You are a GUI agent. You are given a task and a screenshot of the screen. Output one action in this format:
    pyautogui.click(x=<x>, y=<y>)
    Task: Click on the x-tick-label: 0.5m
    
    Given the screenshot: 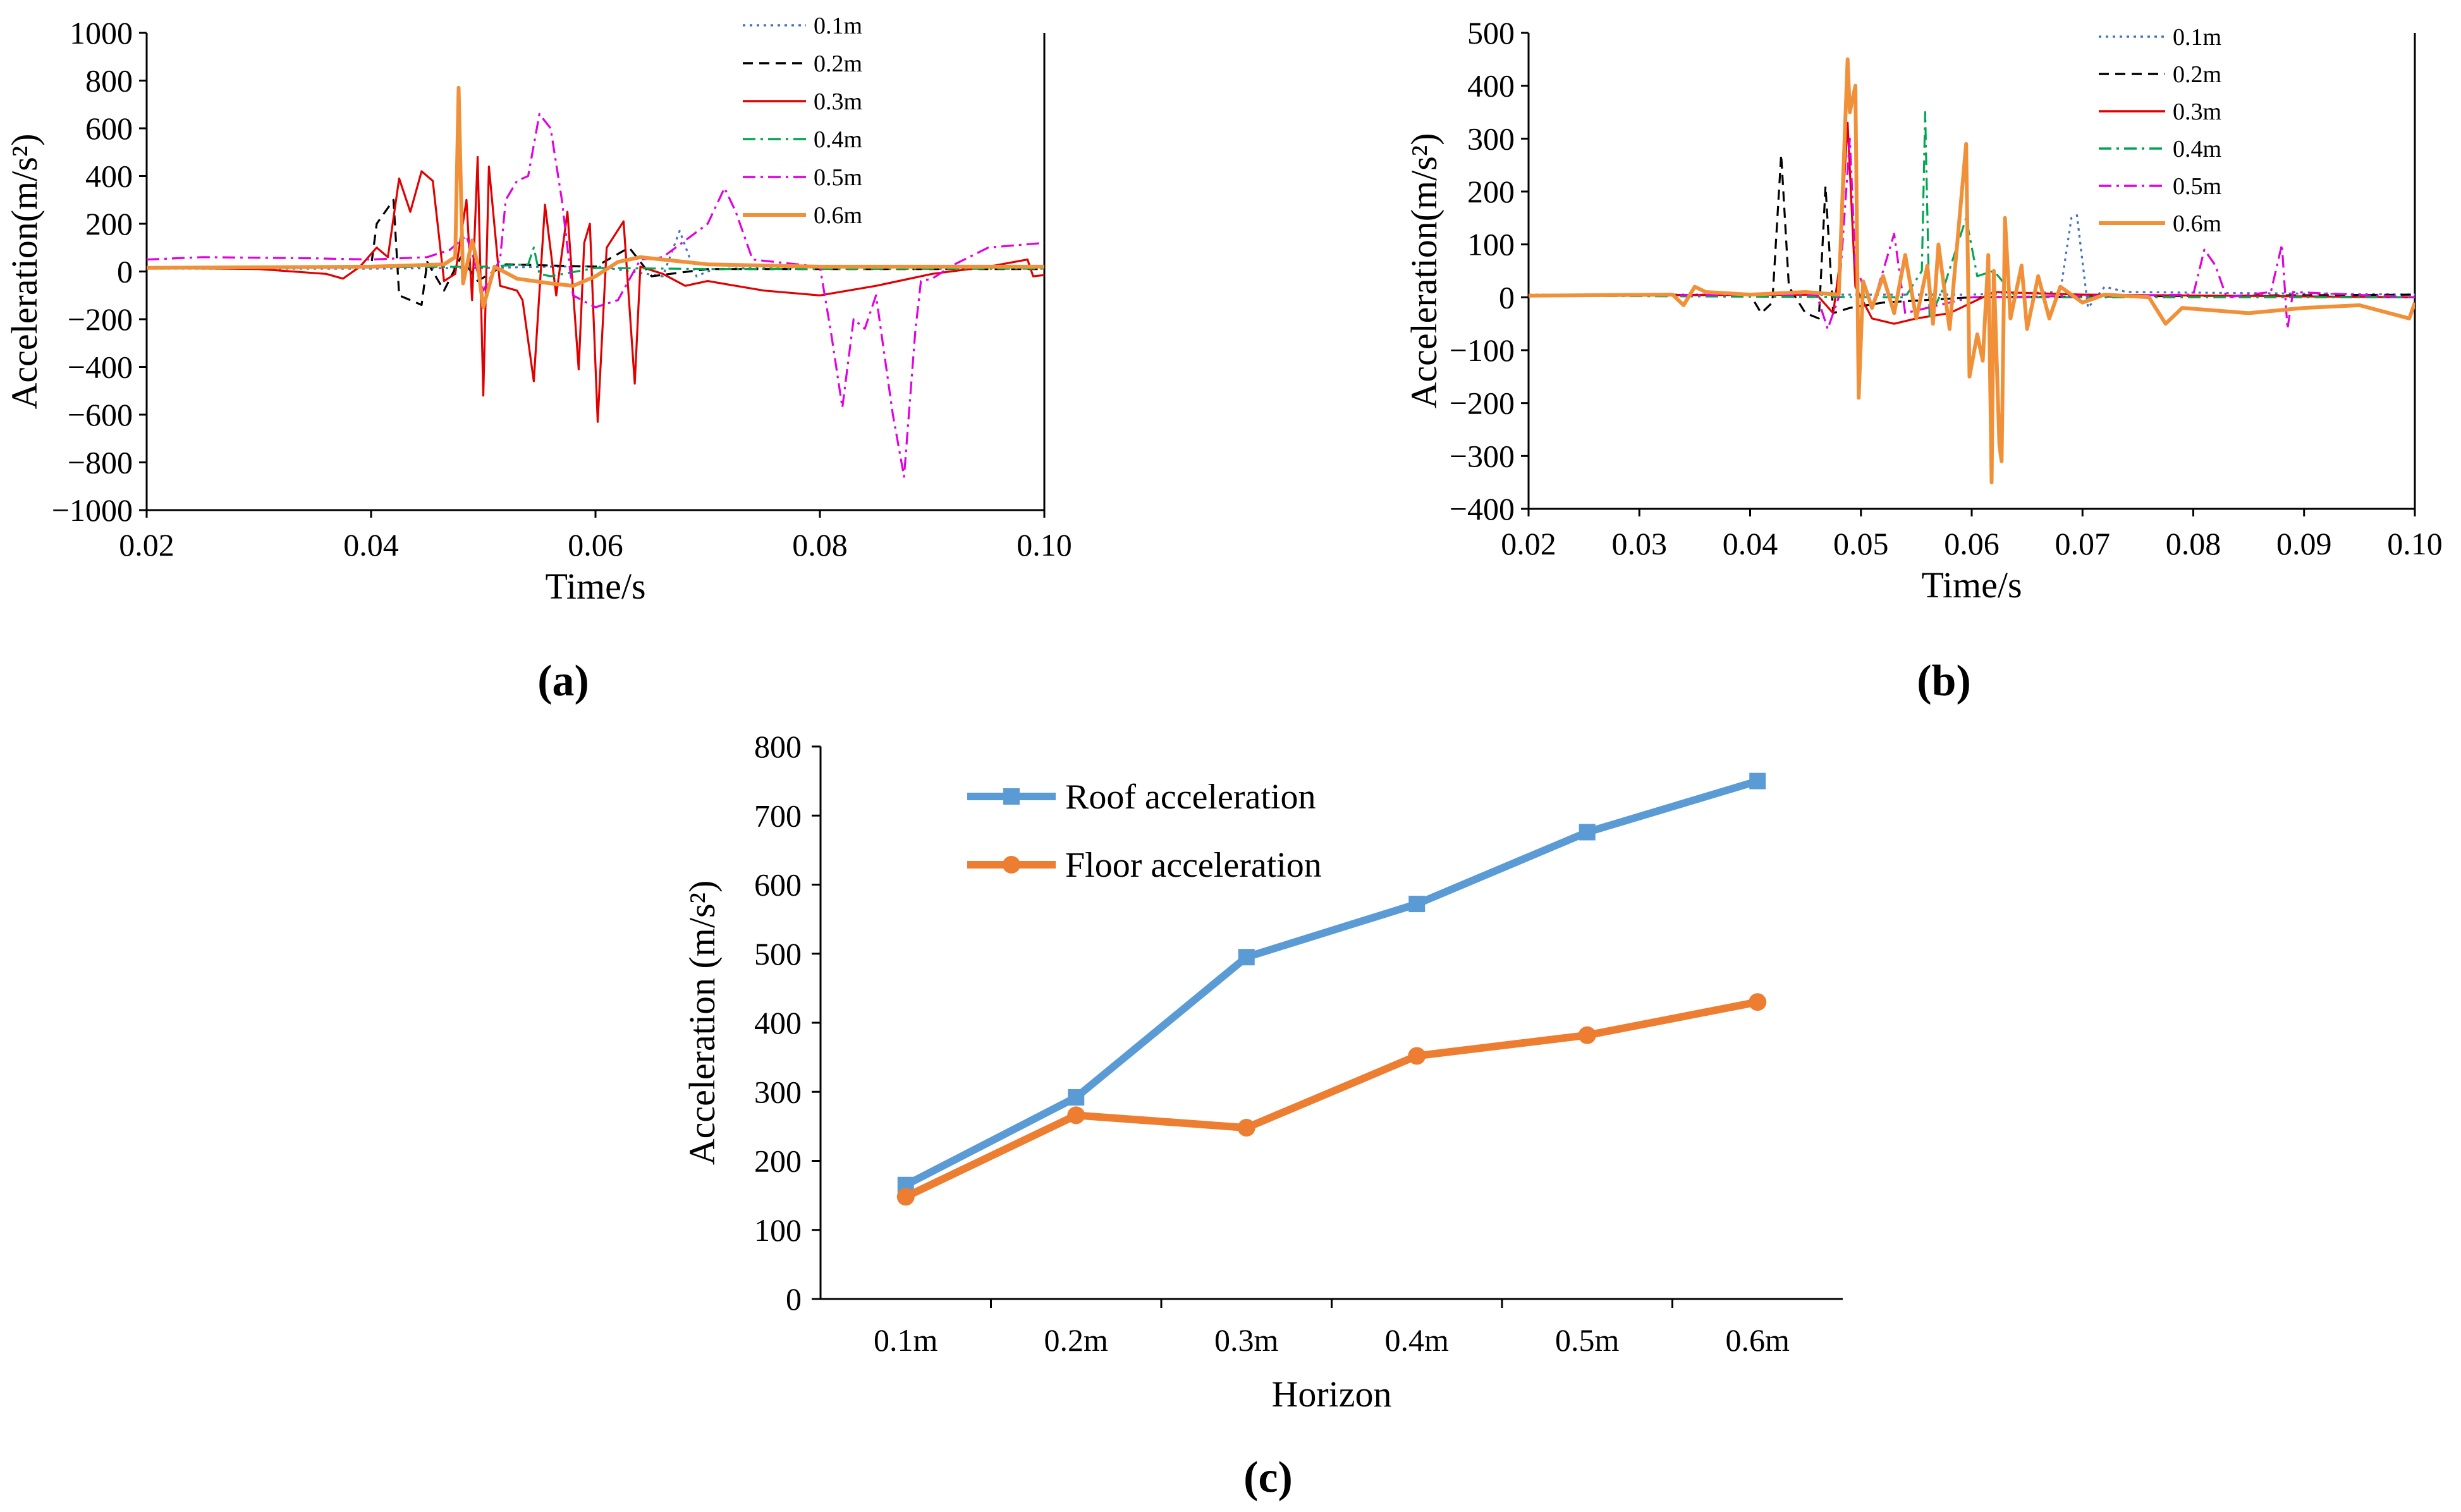 What is the action you would take?
    pyautogui.click(x=1588, y=1340)
    